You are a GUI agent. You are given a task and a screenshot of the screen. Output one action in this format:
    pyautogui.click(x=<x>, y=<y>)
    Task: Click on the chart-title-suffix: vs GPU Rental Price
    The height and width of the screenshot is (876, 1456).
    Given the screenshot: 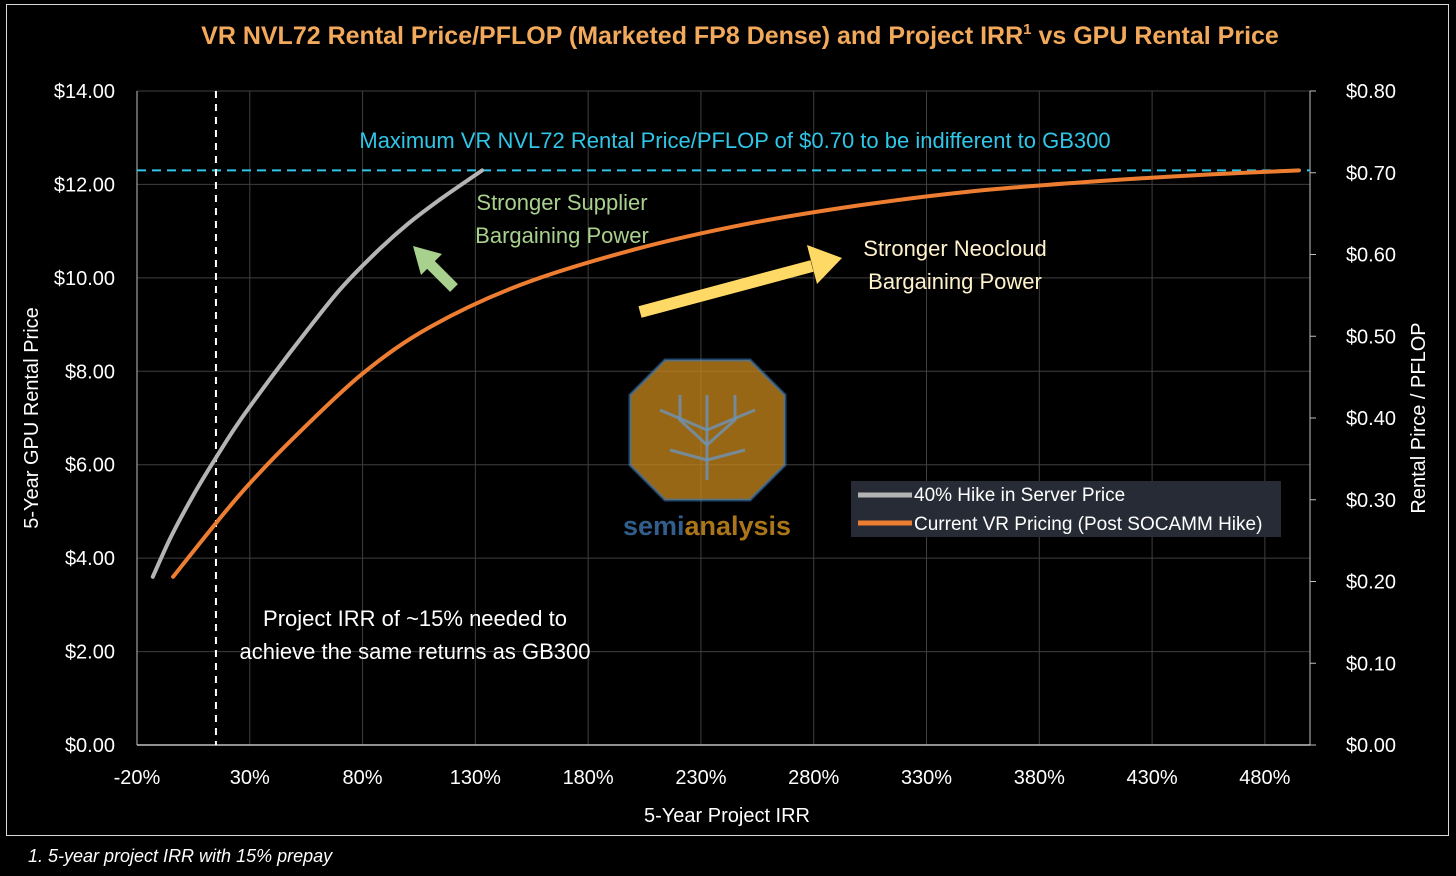 What is the action you would take?
    pyautogui.click(x=1155, y=36)
    